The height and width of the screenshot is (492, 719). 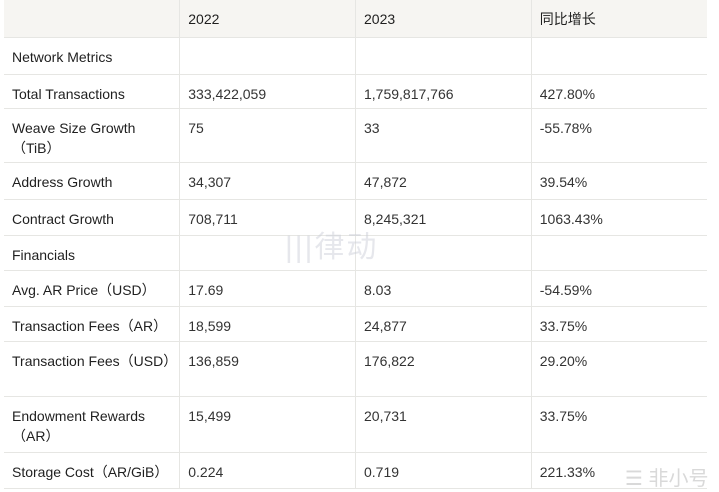 I want to click on header-cell: 2022, so click(x=267, y=19).